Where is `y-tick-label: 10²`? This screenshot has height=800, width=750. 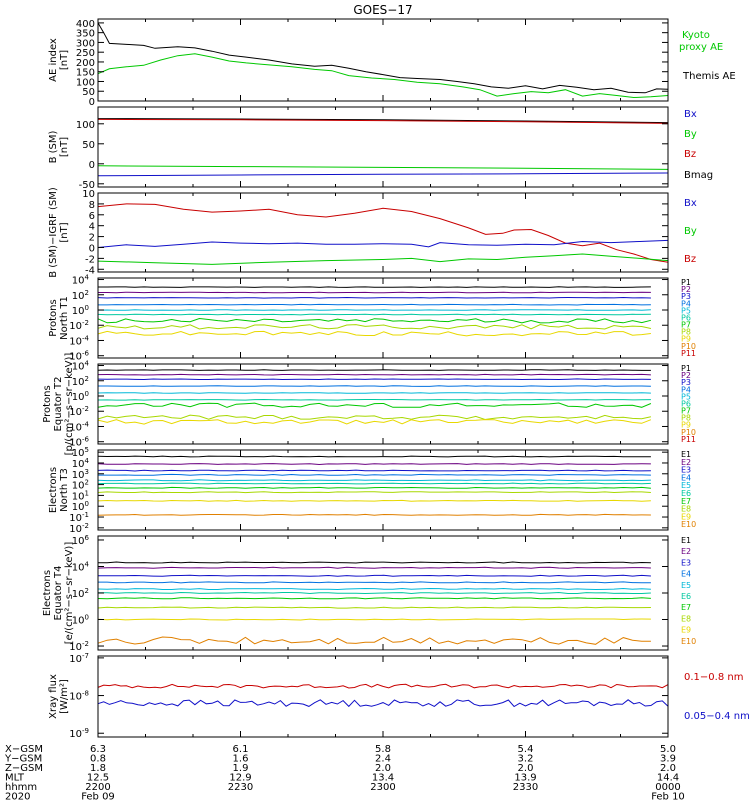 y-tick-label: 10² is located at coordinates (80, 295).